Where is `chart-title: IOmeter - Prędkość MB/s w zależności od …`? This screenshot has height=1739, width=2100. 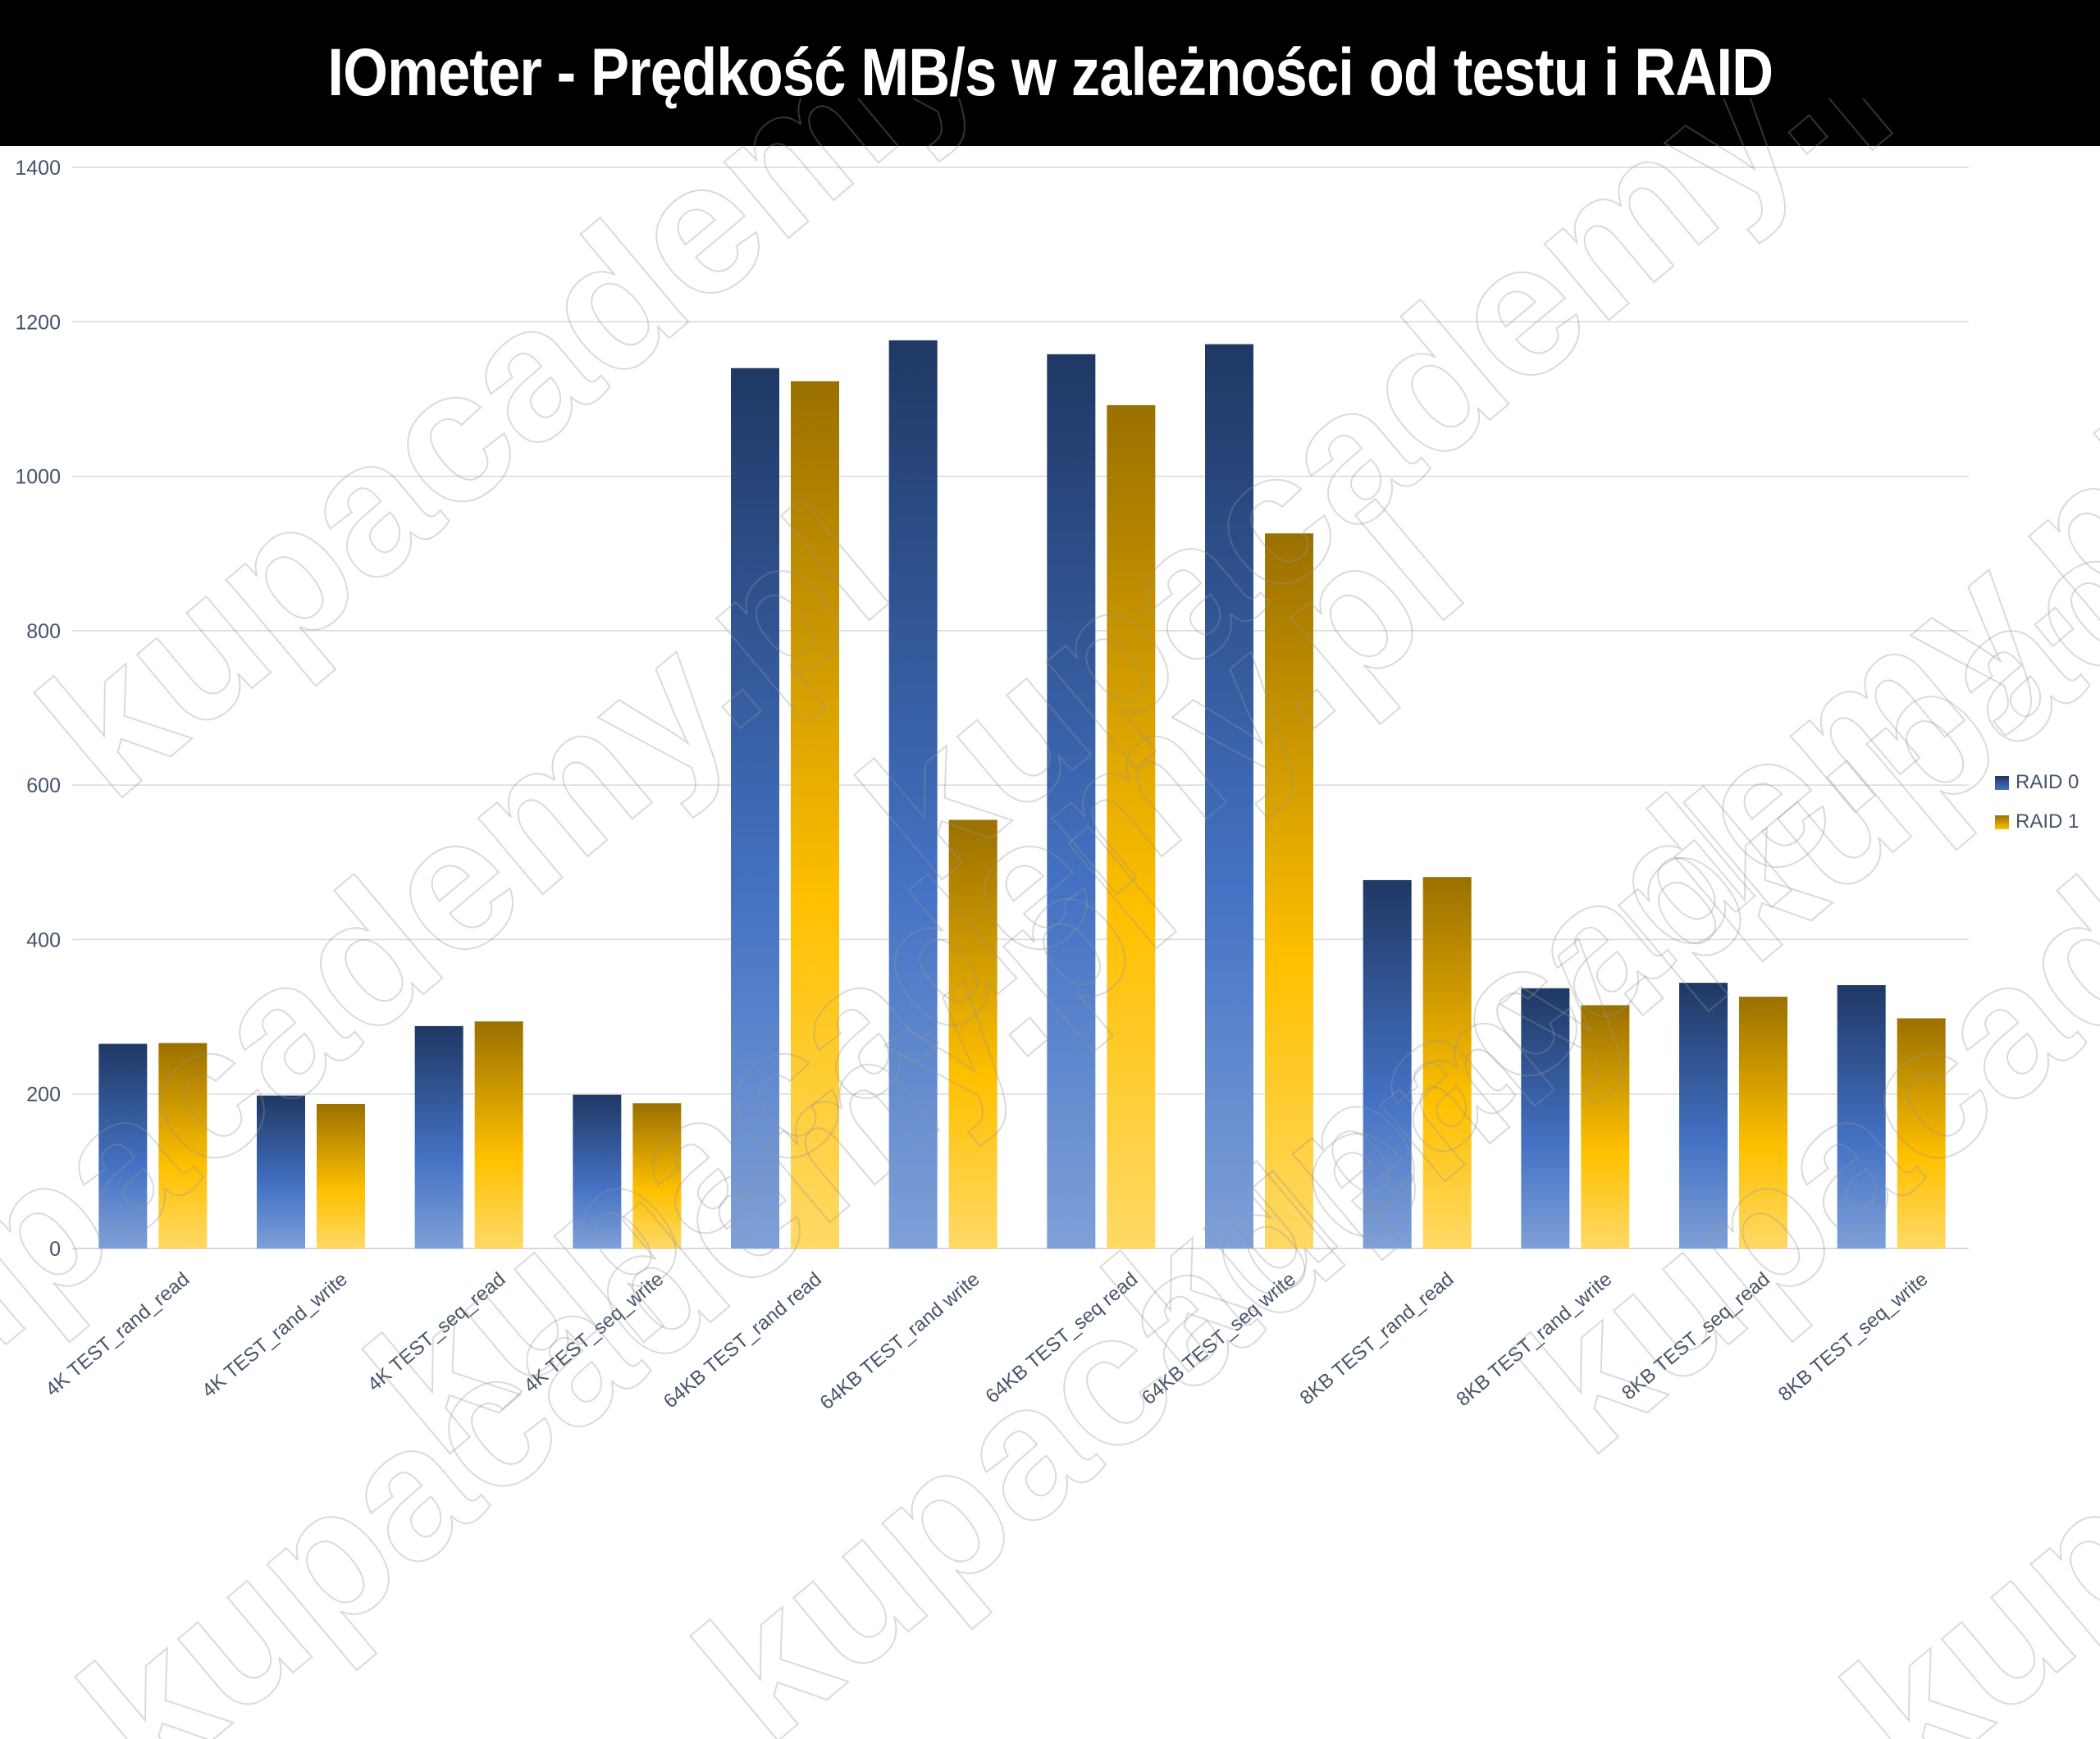 chart-title: IOmeter - Prędkość MB/s w zależności od … is located at coordinates (1051, 72).